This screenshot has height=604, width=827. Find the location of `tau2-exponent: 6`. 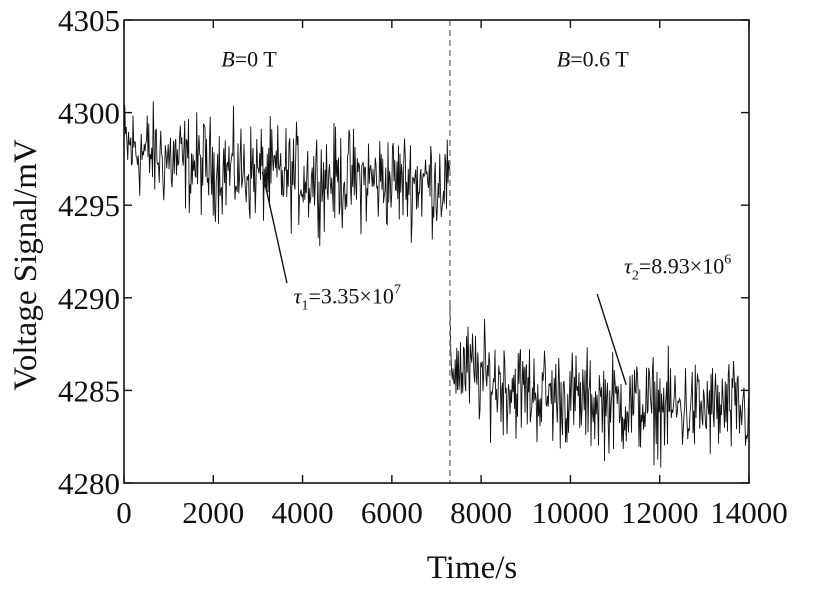

tau2-exponent: 6 is located at coordinates (727, 260).